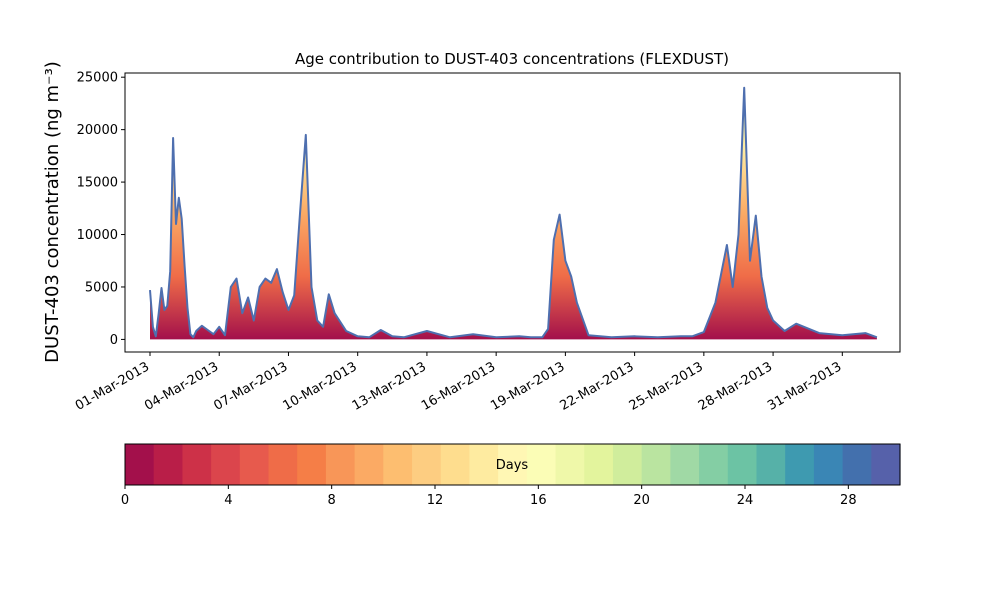  What do you see at coordinates (250, 386) in the screenshot?
I see `x-tick-label: 07-Mar-2013` at bounding box center [250, 386].